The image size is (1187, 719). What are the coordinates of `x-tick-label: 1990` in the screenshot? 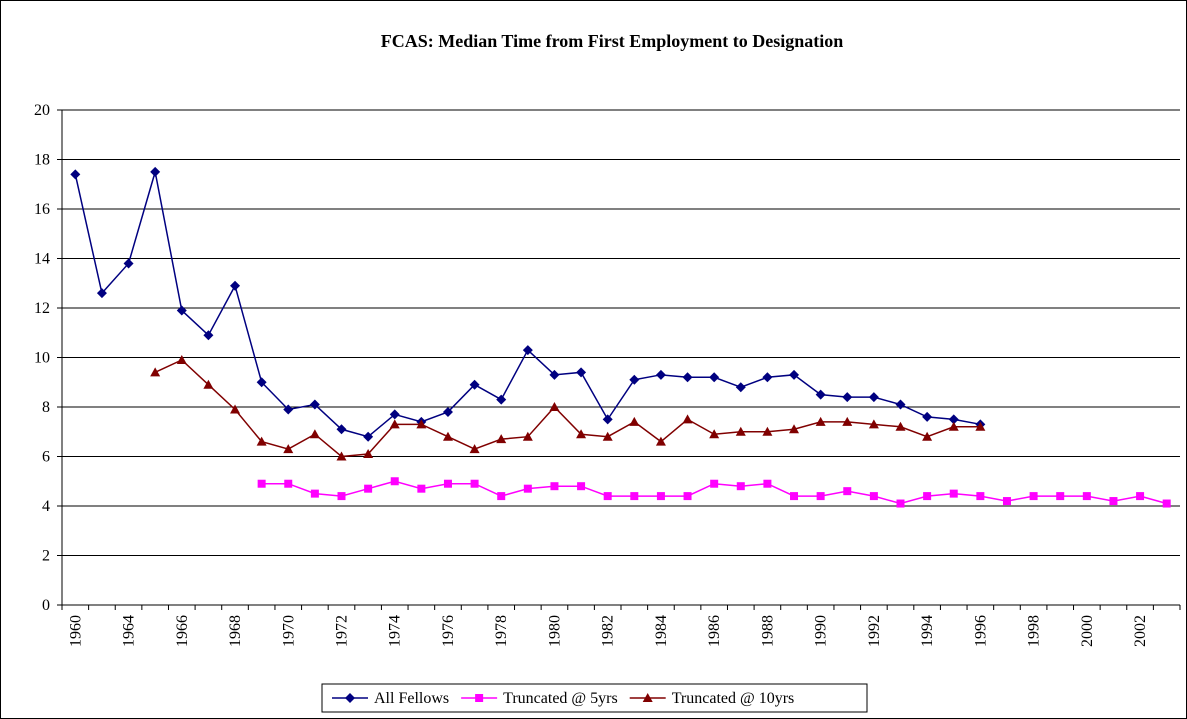 It's located at (821, 631).